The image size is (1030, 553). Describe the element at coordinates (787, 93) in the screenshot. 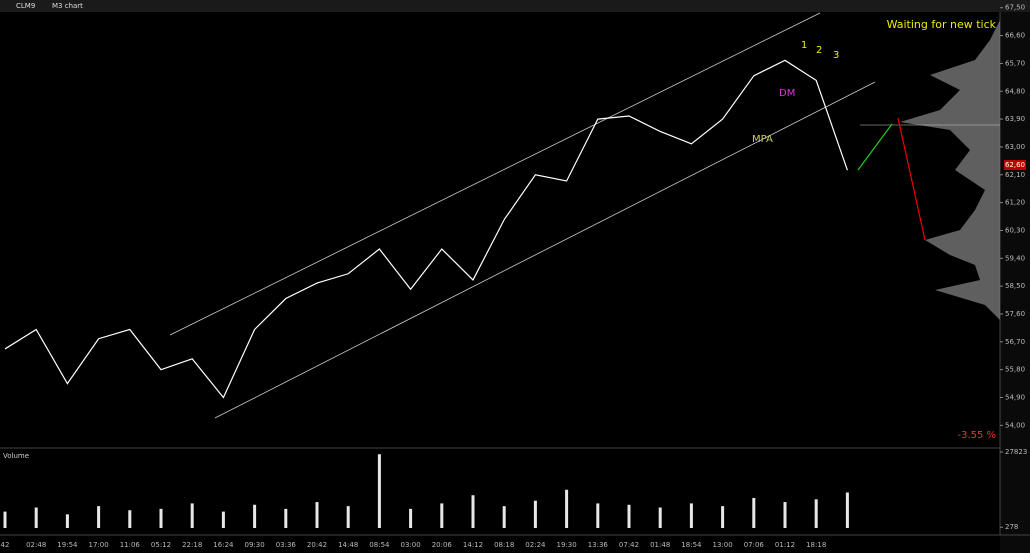

I see `annotation: DM` at that location.